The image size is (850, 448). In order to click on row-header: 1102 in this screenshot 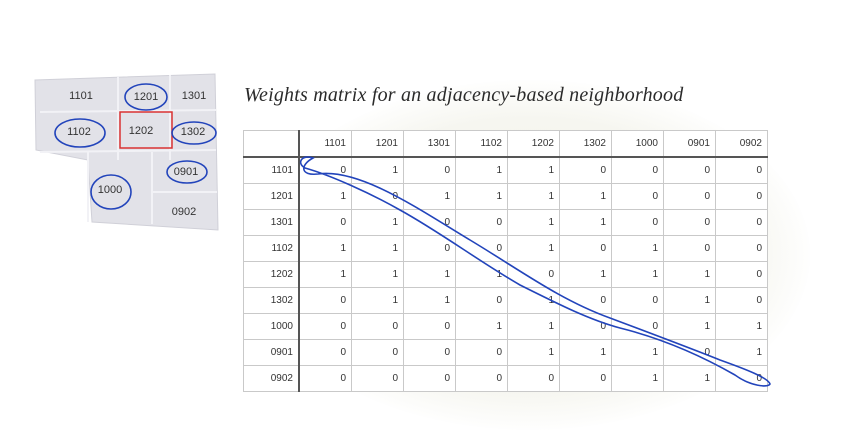, I will do `click(271, 248)`.